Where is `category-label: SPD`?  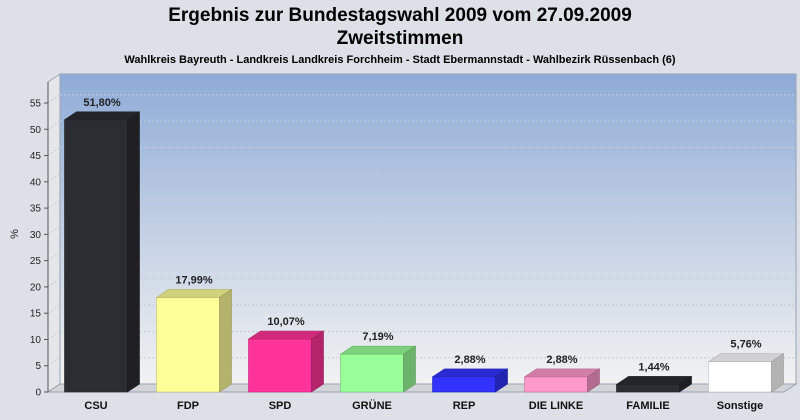
category-label: SPD is located at coordinates (280, 406).